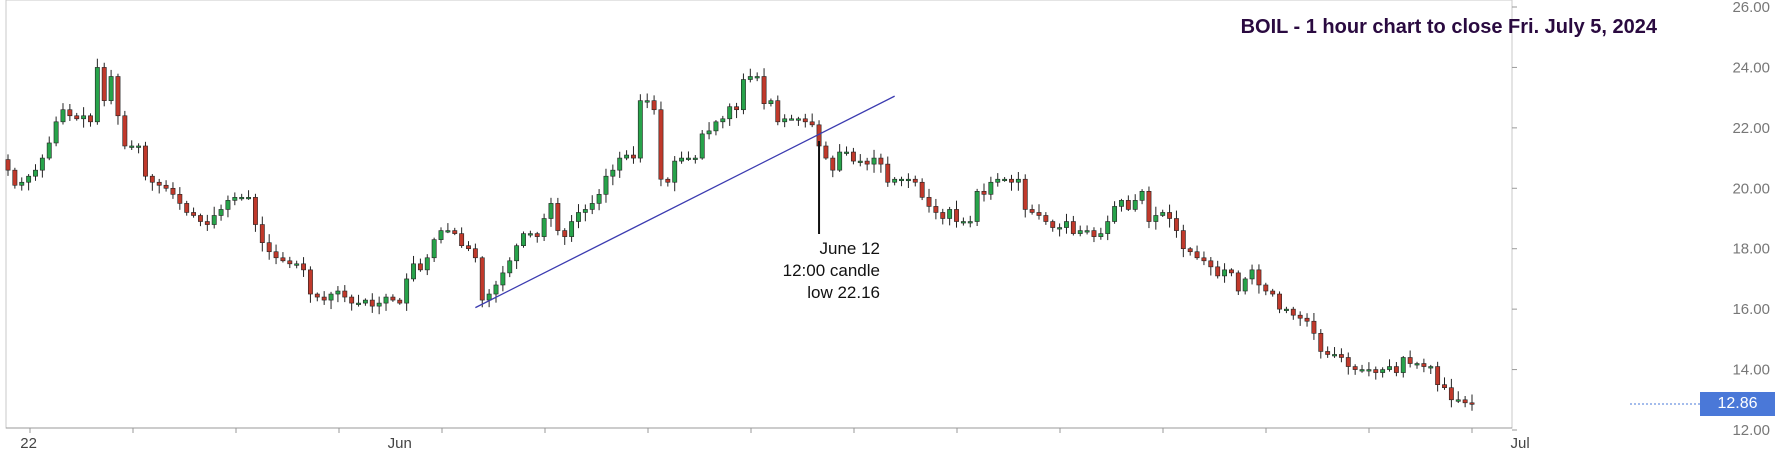 The image size is (1777, 452). Describe the element at coordinates (1751, 67) in the screenshot. I see `y-tick-label: 24.00` at that location.